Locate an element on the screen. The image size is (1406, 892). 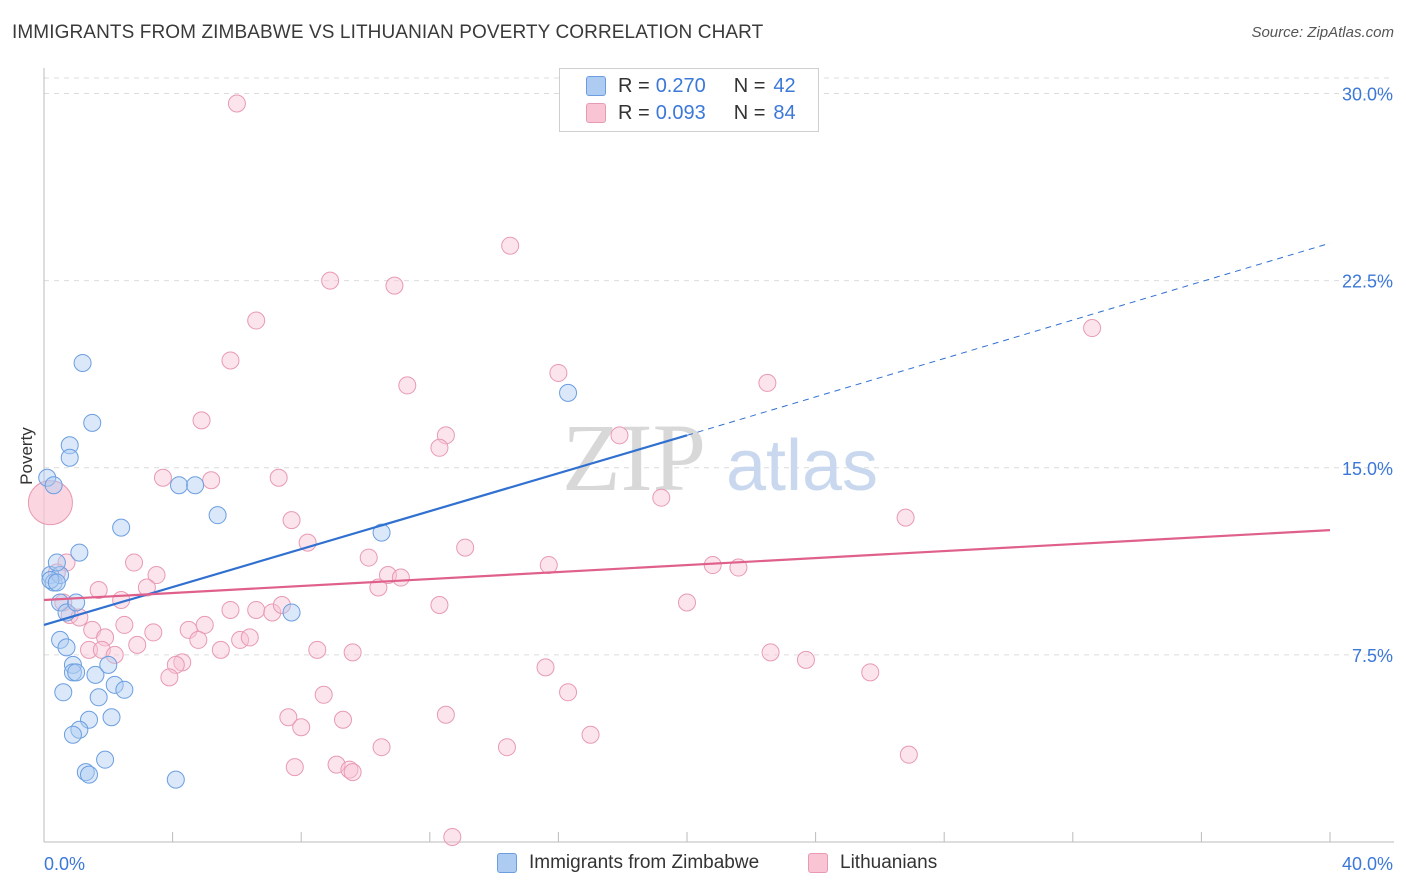
source-credit: Source: ZipAtlas.com is located at coordinates (1322, 32).